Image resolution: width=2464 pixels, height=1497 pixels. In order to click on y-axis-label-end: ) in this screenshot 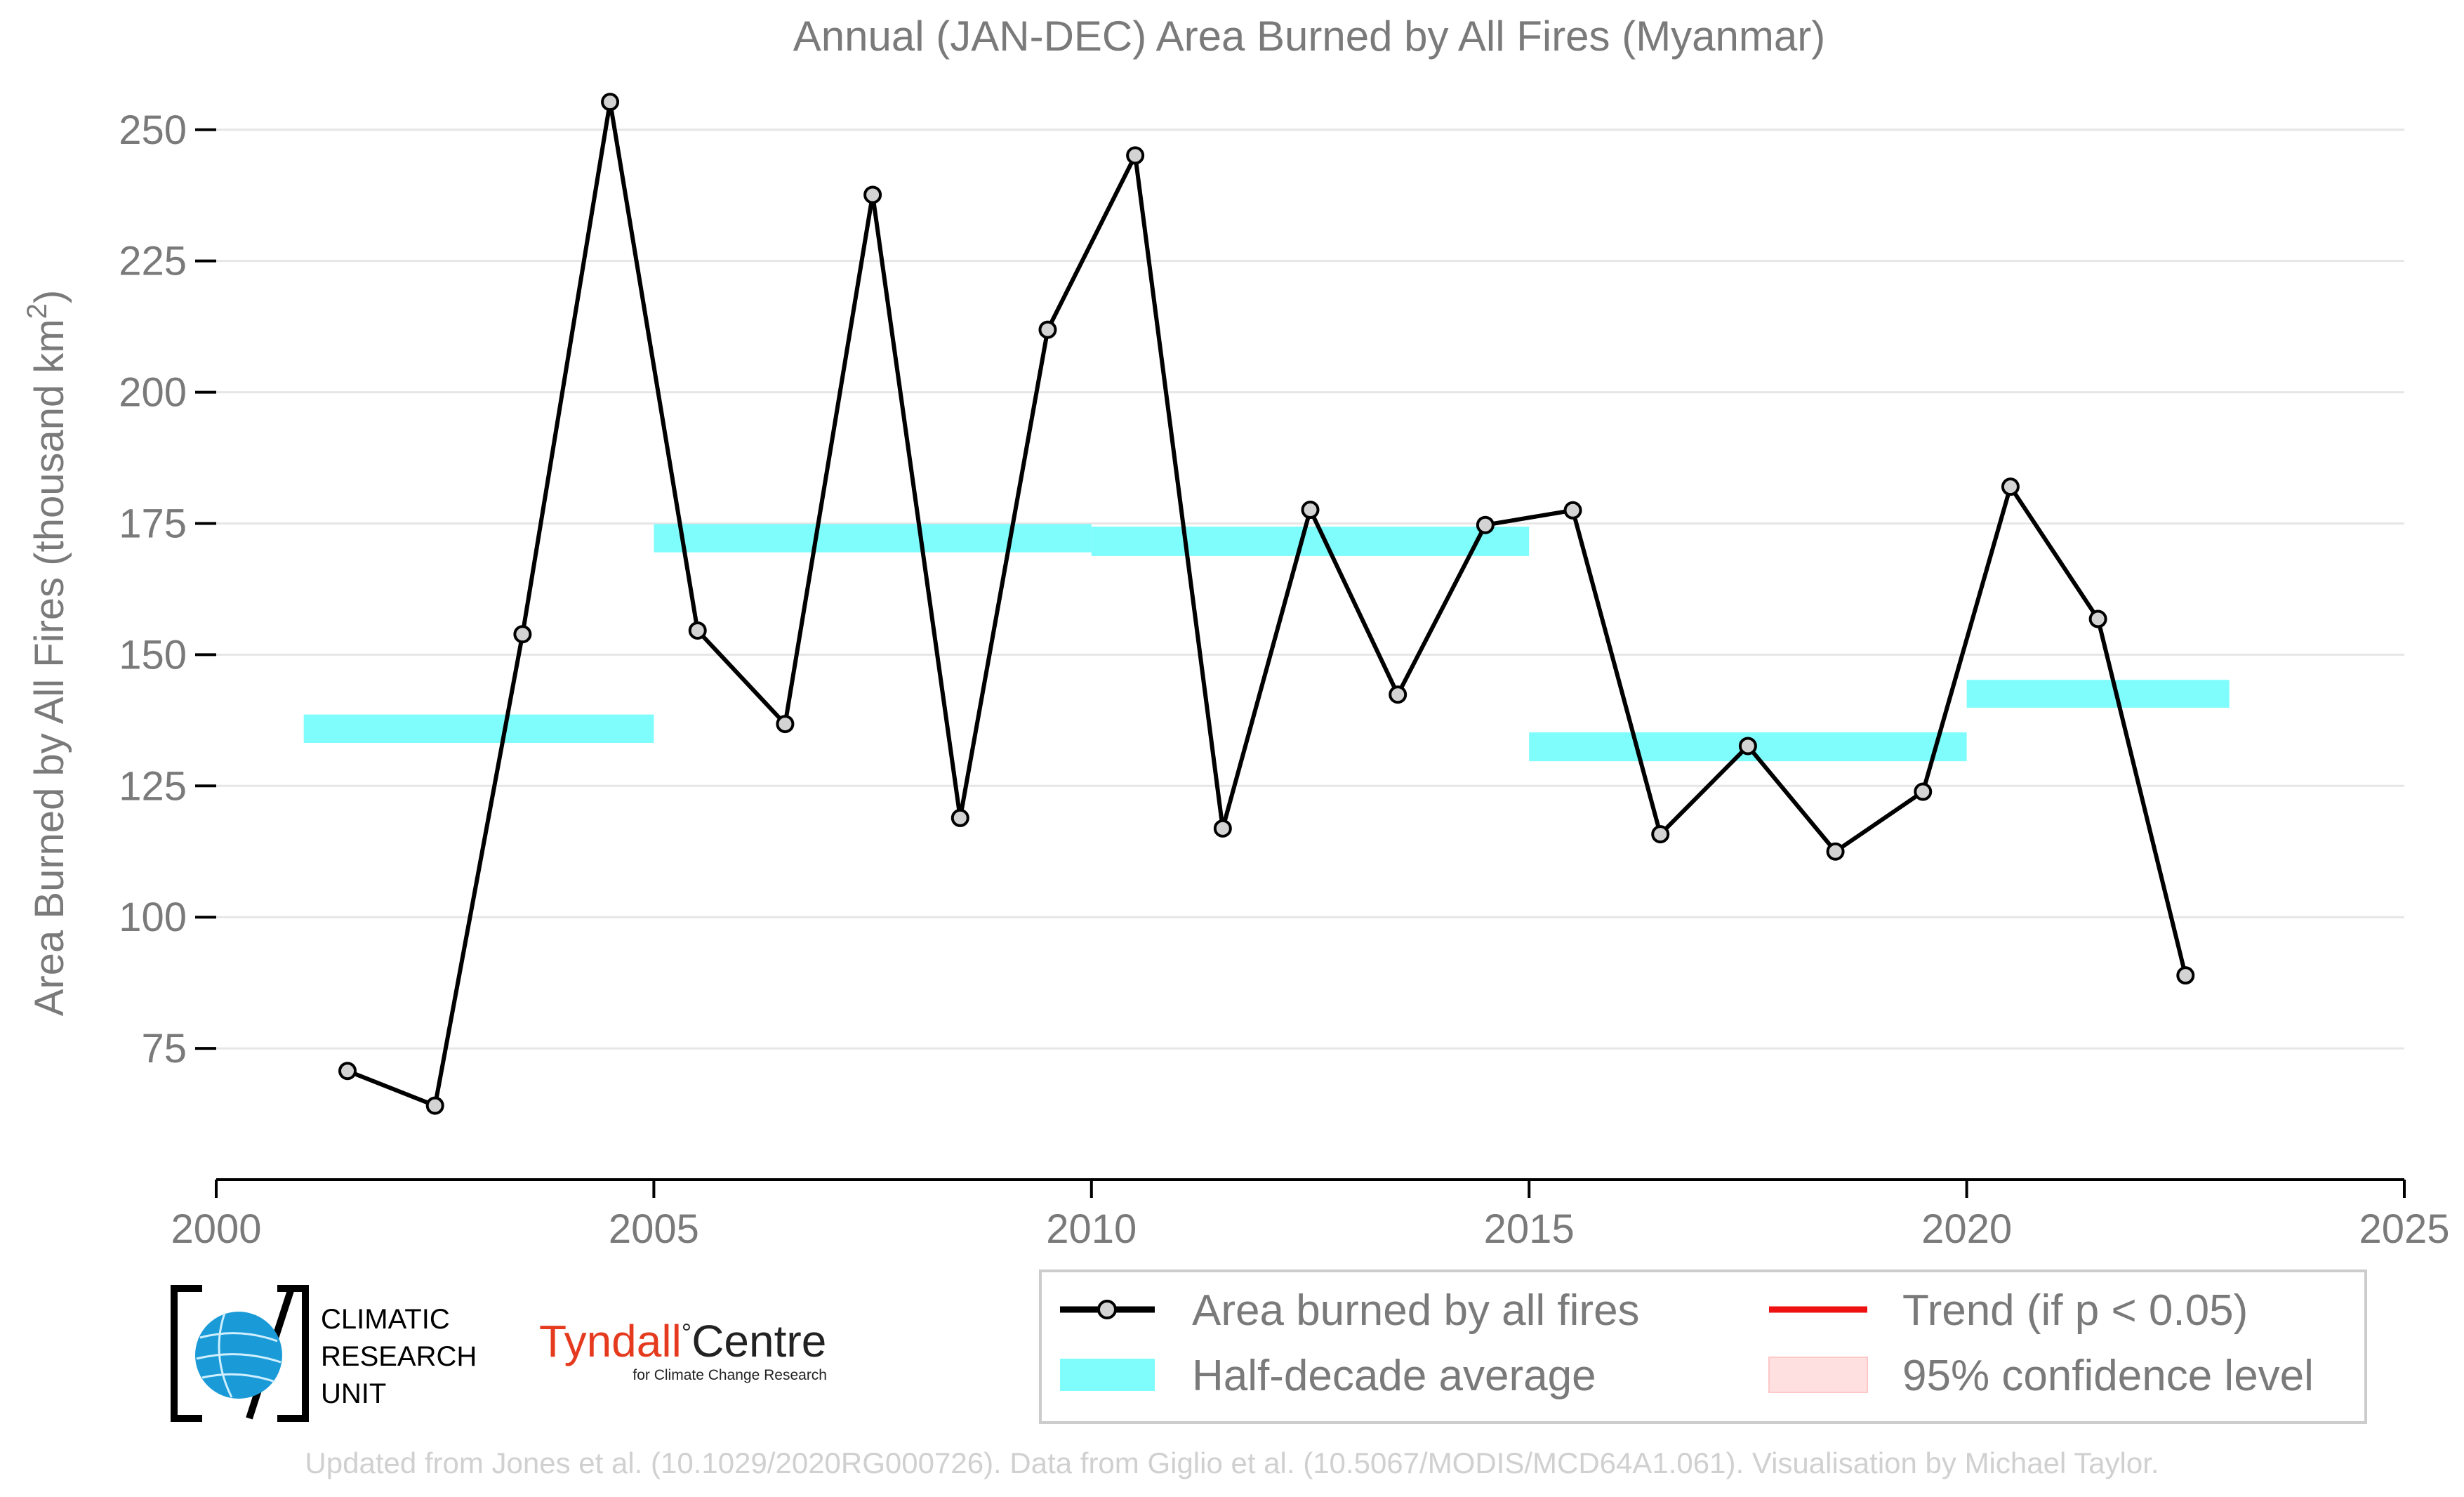, I will do `click(50, 296)`.